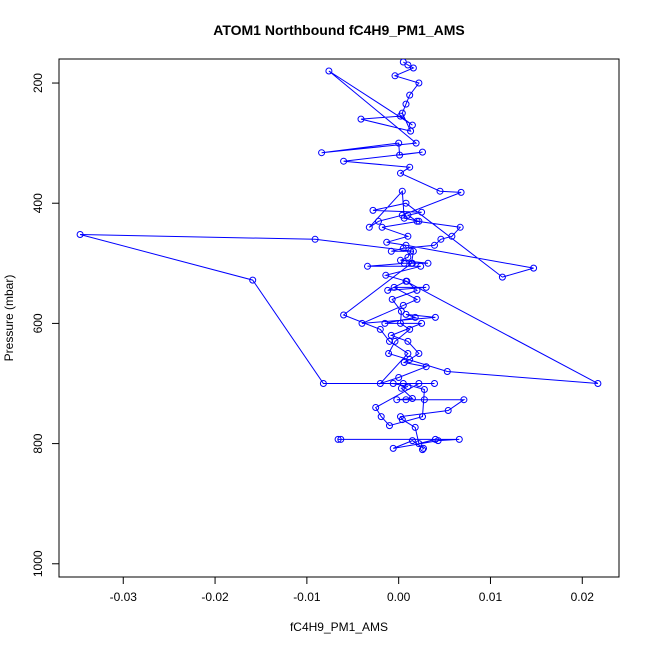 This screenshot has height=650, width=650. Describe the element at coordinates (491, 597) in the screenshot. I see `x-tick-label: 0.01` at that location.